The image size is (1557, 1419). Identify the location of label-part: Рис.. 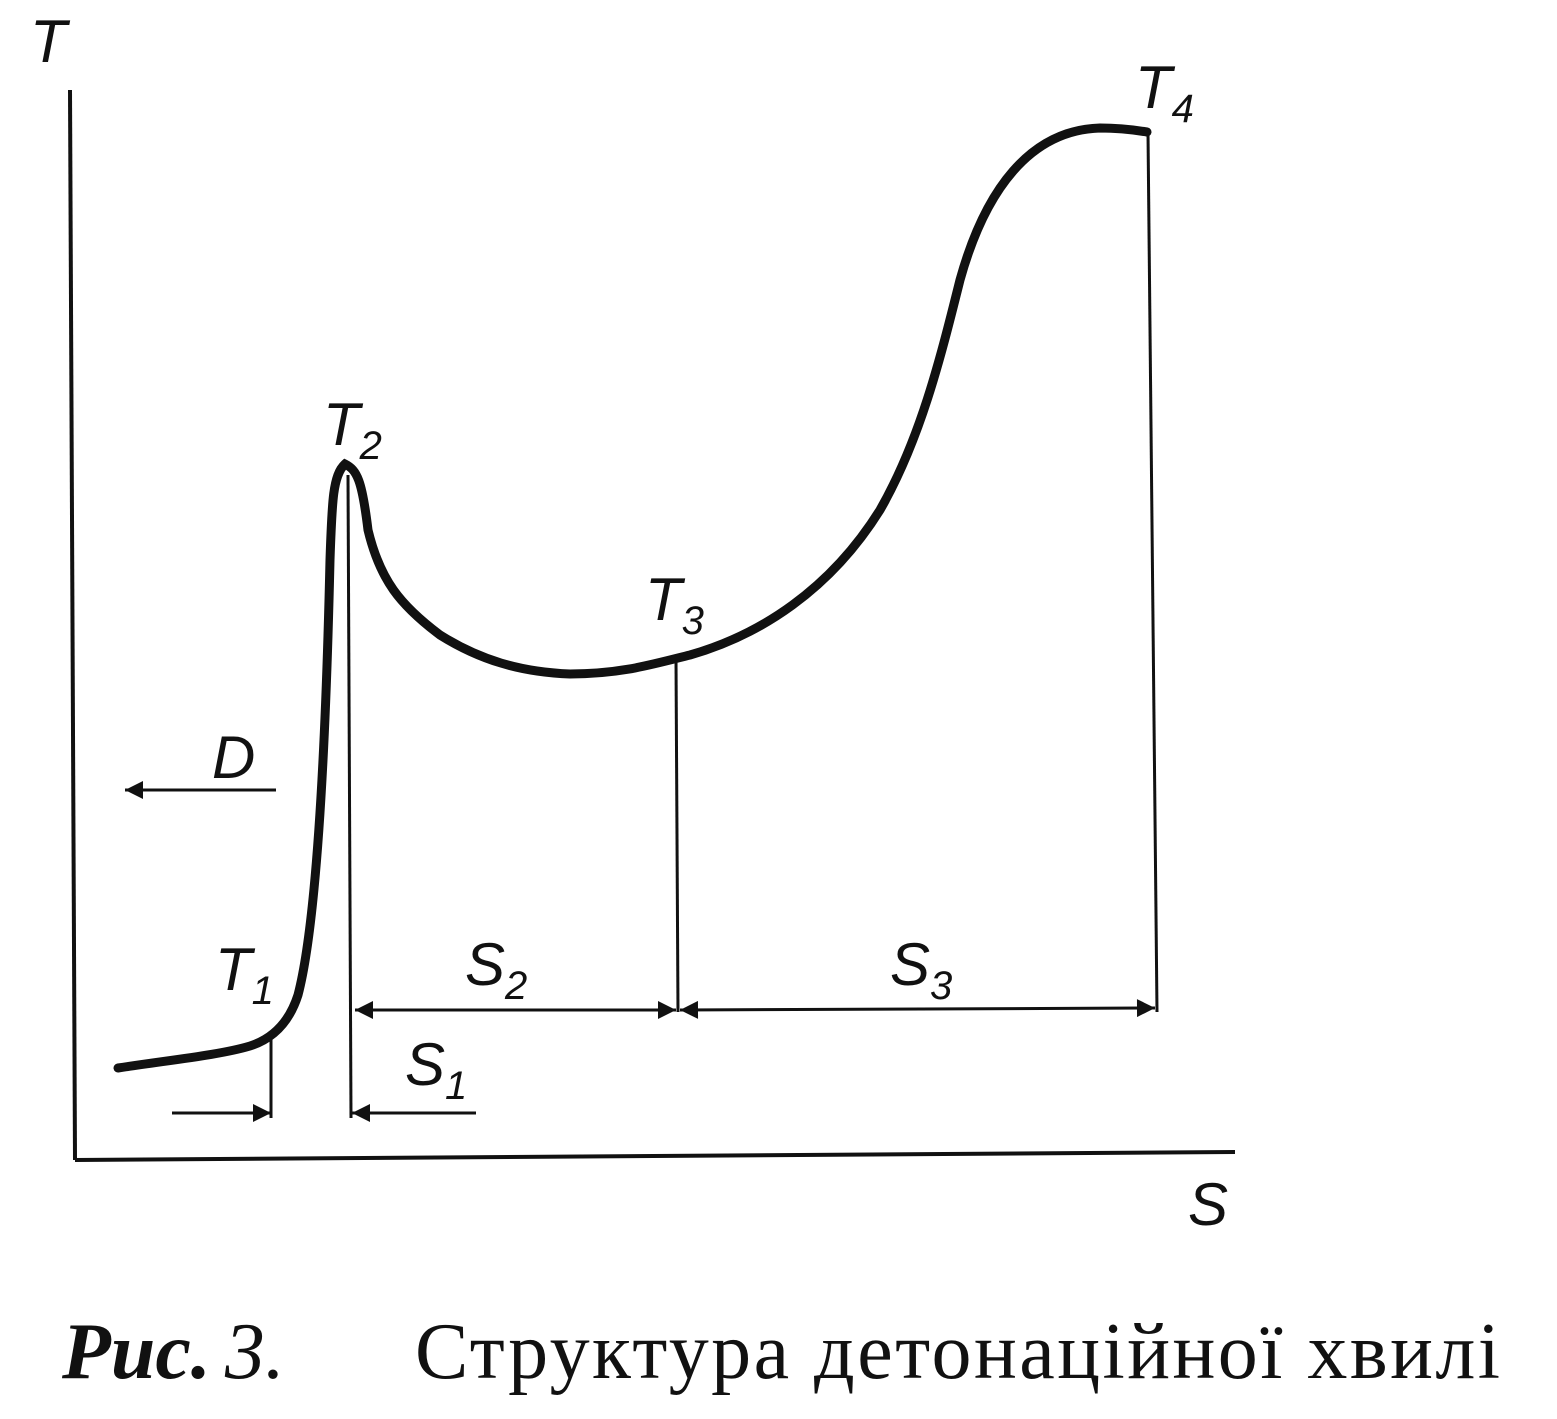
(136, 1352).